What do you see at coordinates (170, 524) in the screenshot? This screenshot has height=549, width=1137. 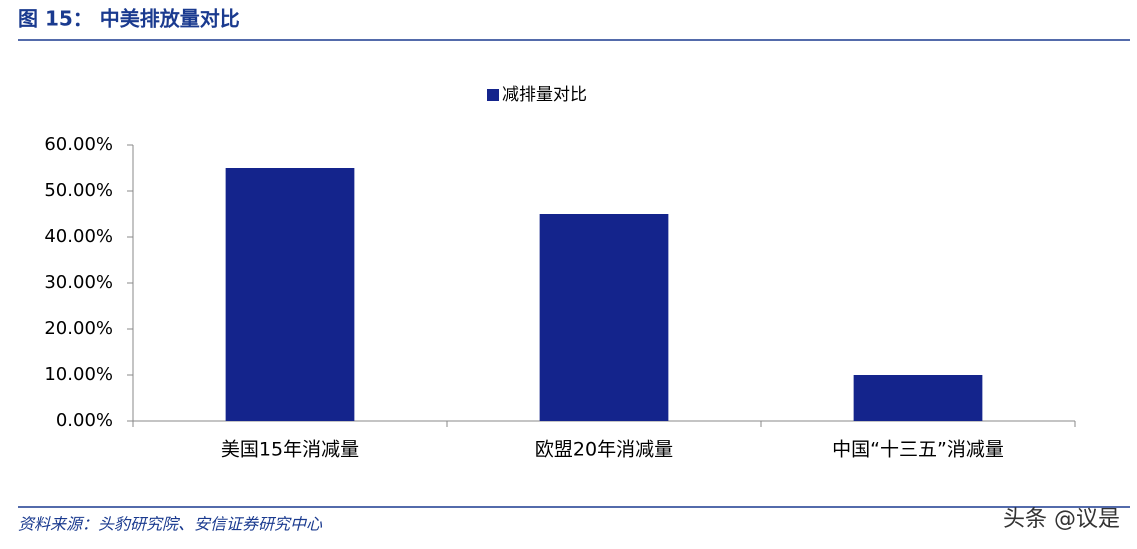 I see `source-note: 资料来源：头豹研究院、安信证券研究中心` at bounding box center [170, 524].